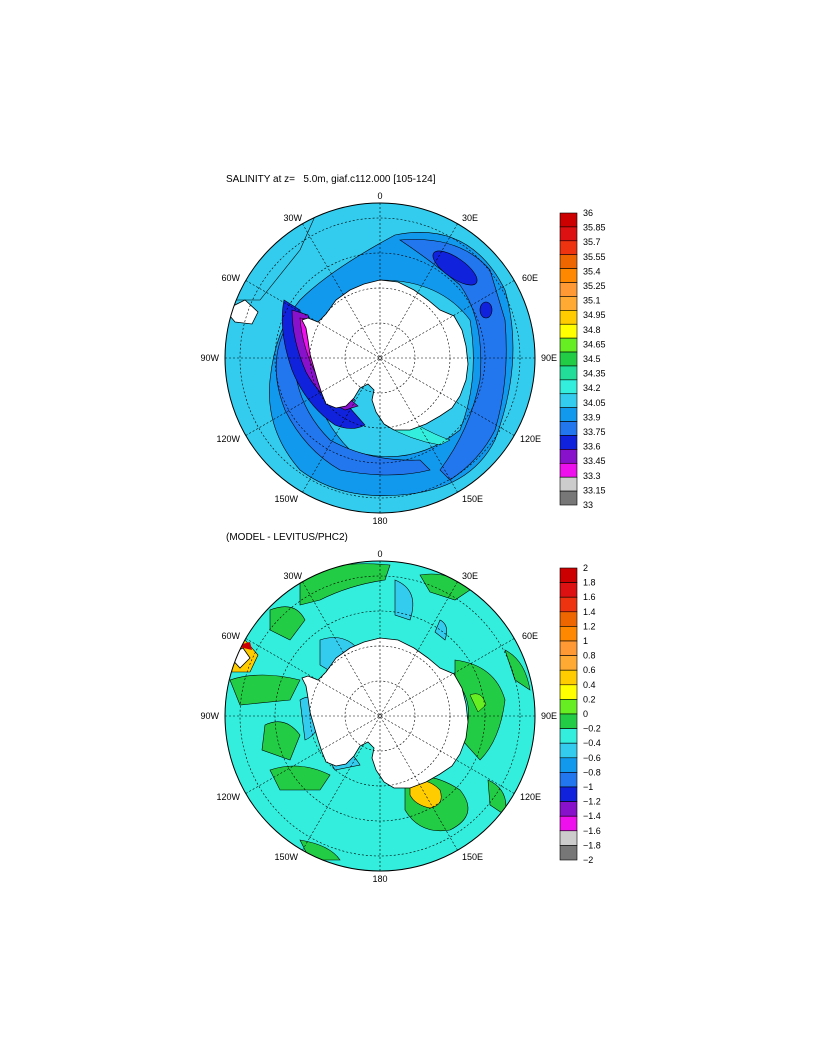 This screenshot has width=818, height=1055. I want to click on salinity-colorbar-tick-label: 34.35, so click(594, 374).